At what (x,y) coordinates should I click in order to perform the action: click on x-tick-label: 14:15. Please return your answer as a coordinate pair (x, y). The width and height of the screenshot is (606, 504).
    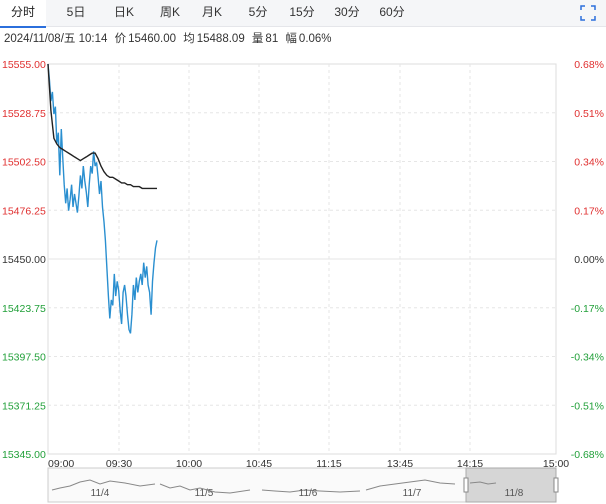
    Looking at the image, I should click on (470, 464).